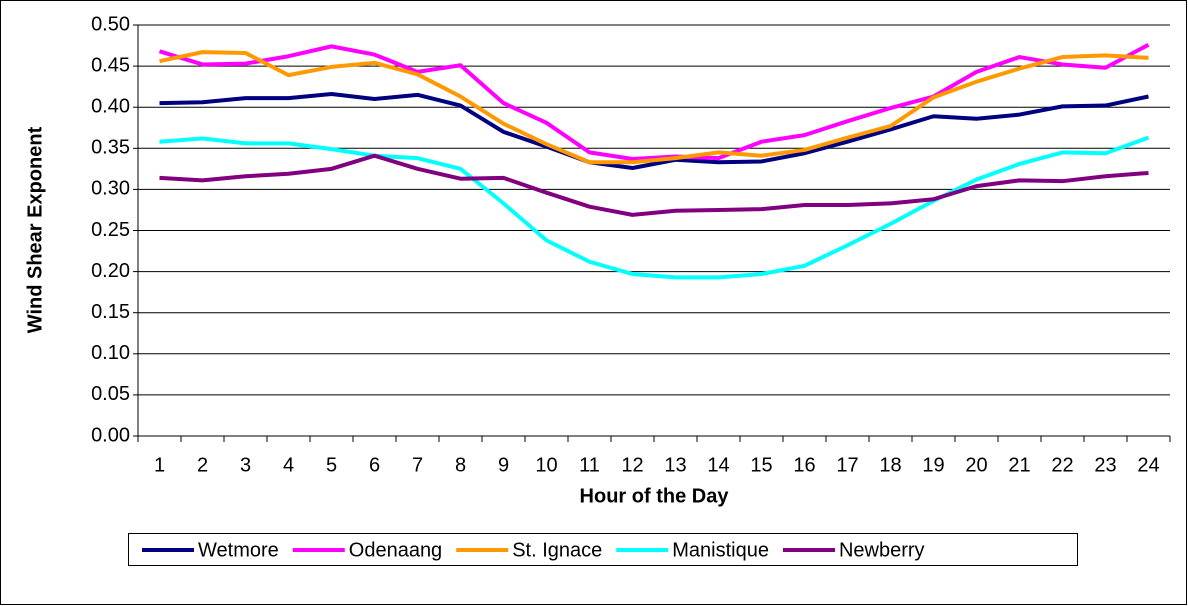 This screenshot has height=606, width=1188. I want to click on y-tick-label: 0.35, so click(110, 148).